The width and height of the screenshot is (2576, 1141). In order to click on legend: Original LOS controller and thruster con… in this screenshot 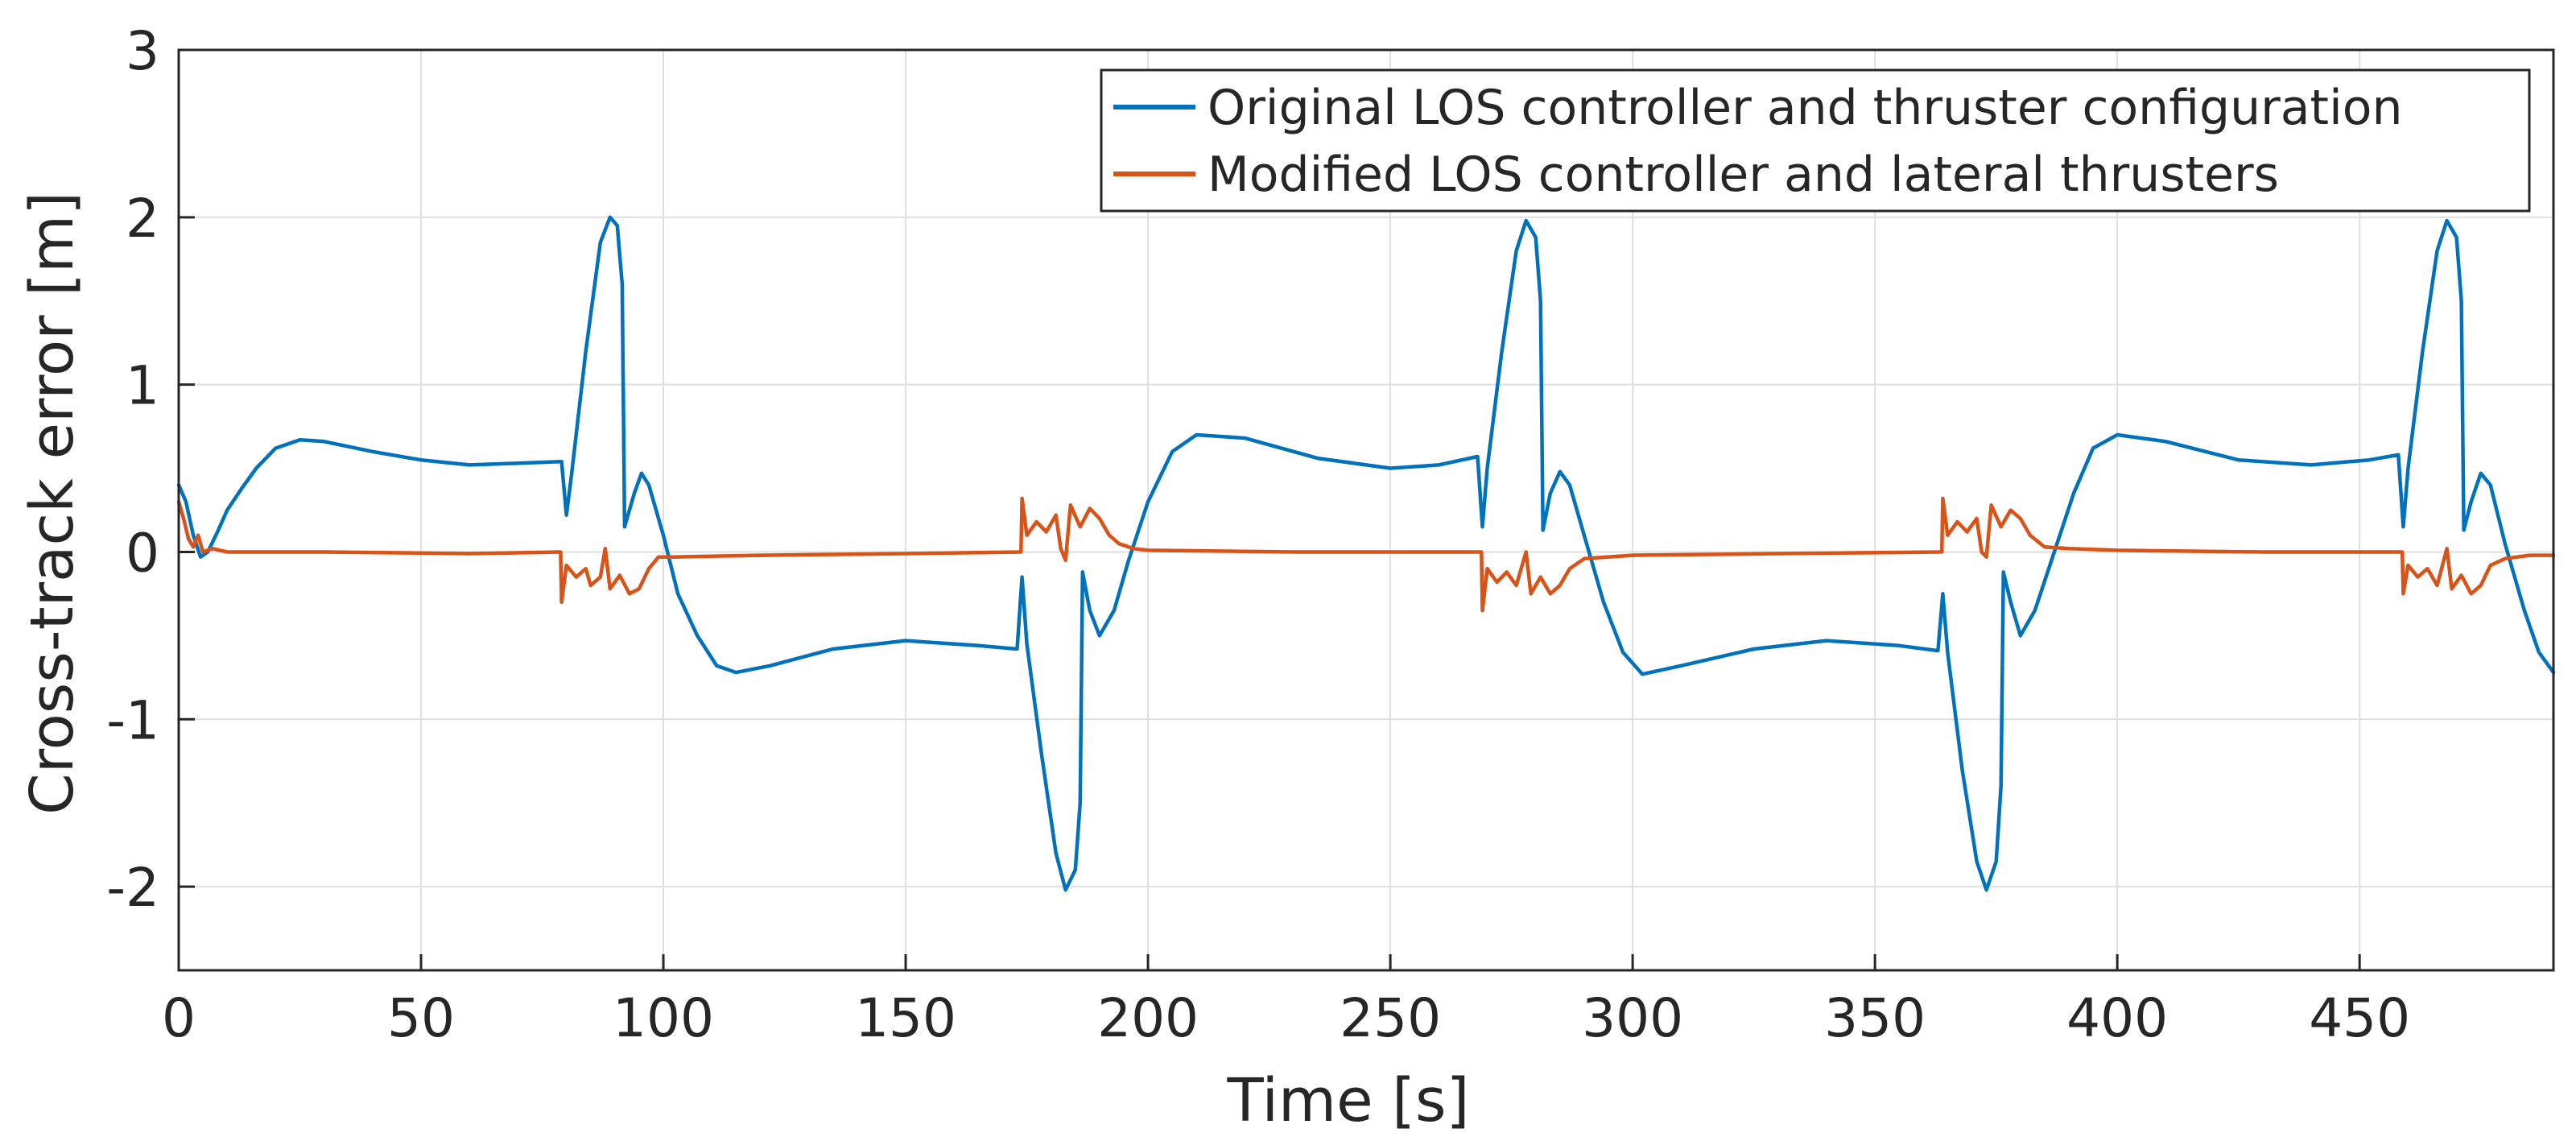, I will do `click(1815, 140)`.